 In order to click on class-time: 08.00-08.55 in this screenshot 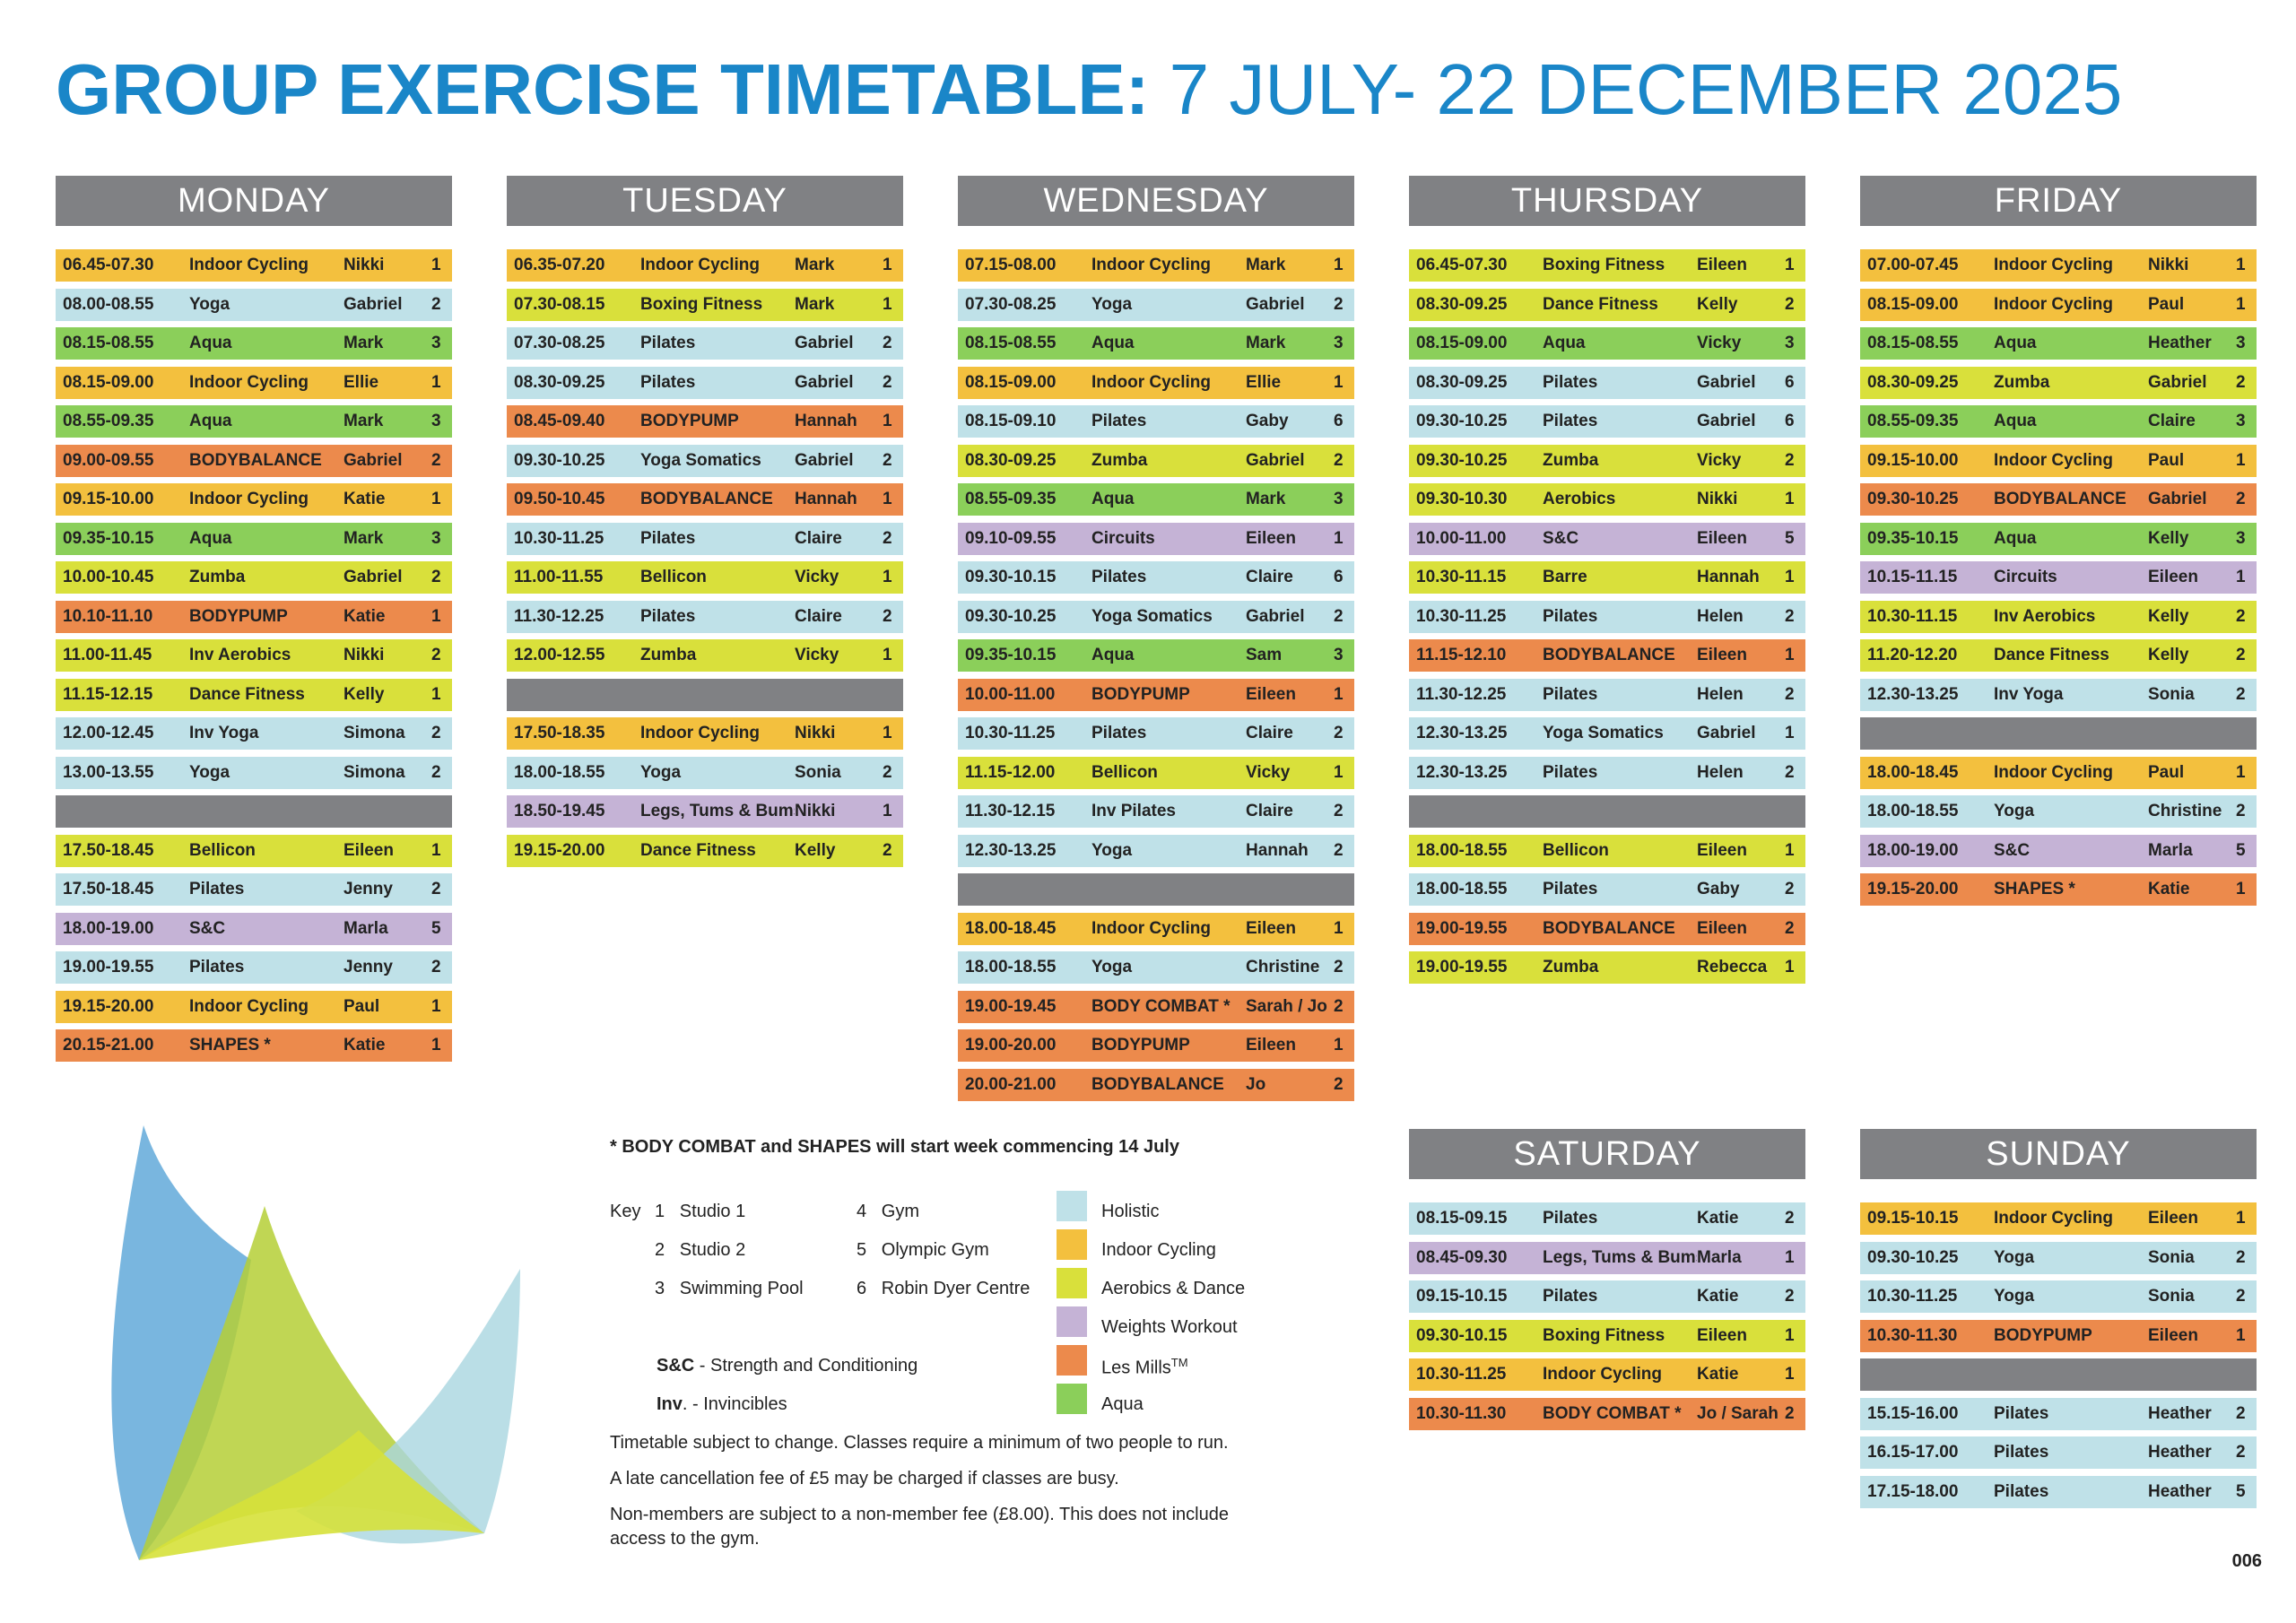, I will do `click(108, 304)`.